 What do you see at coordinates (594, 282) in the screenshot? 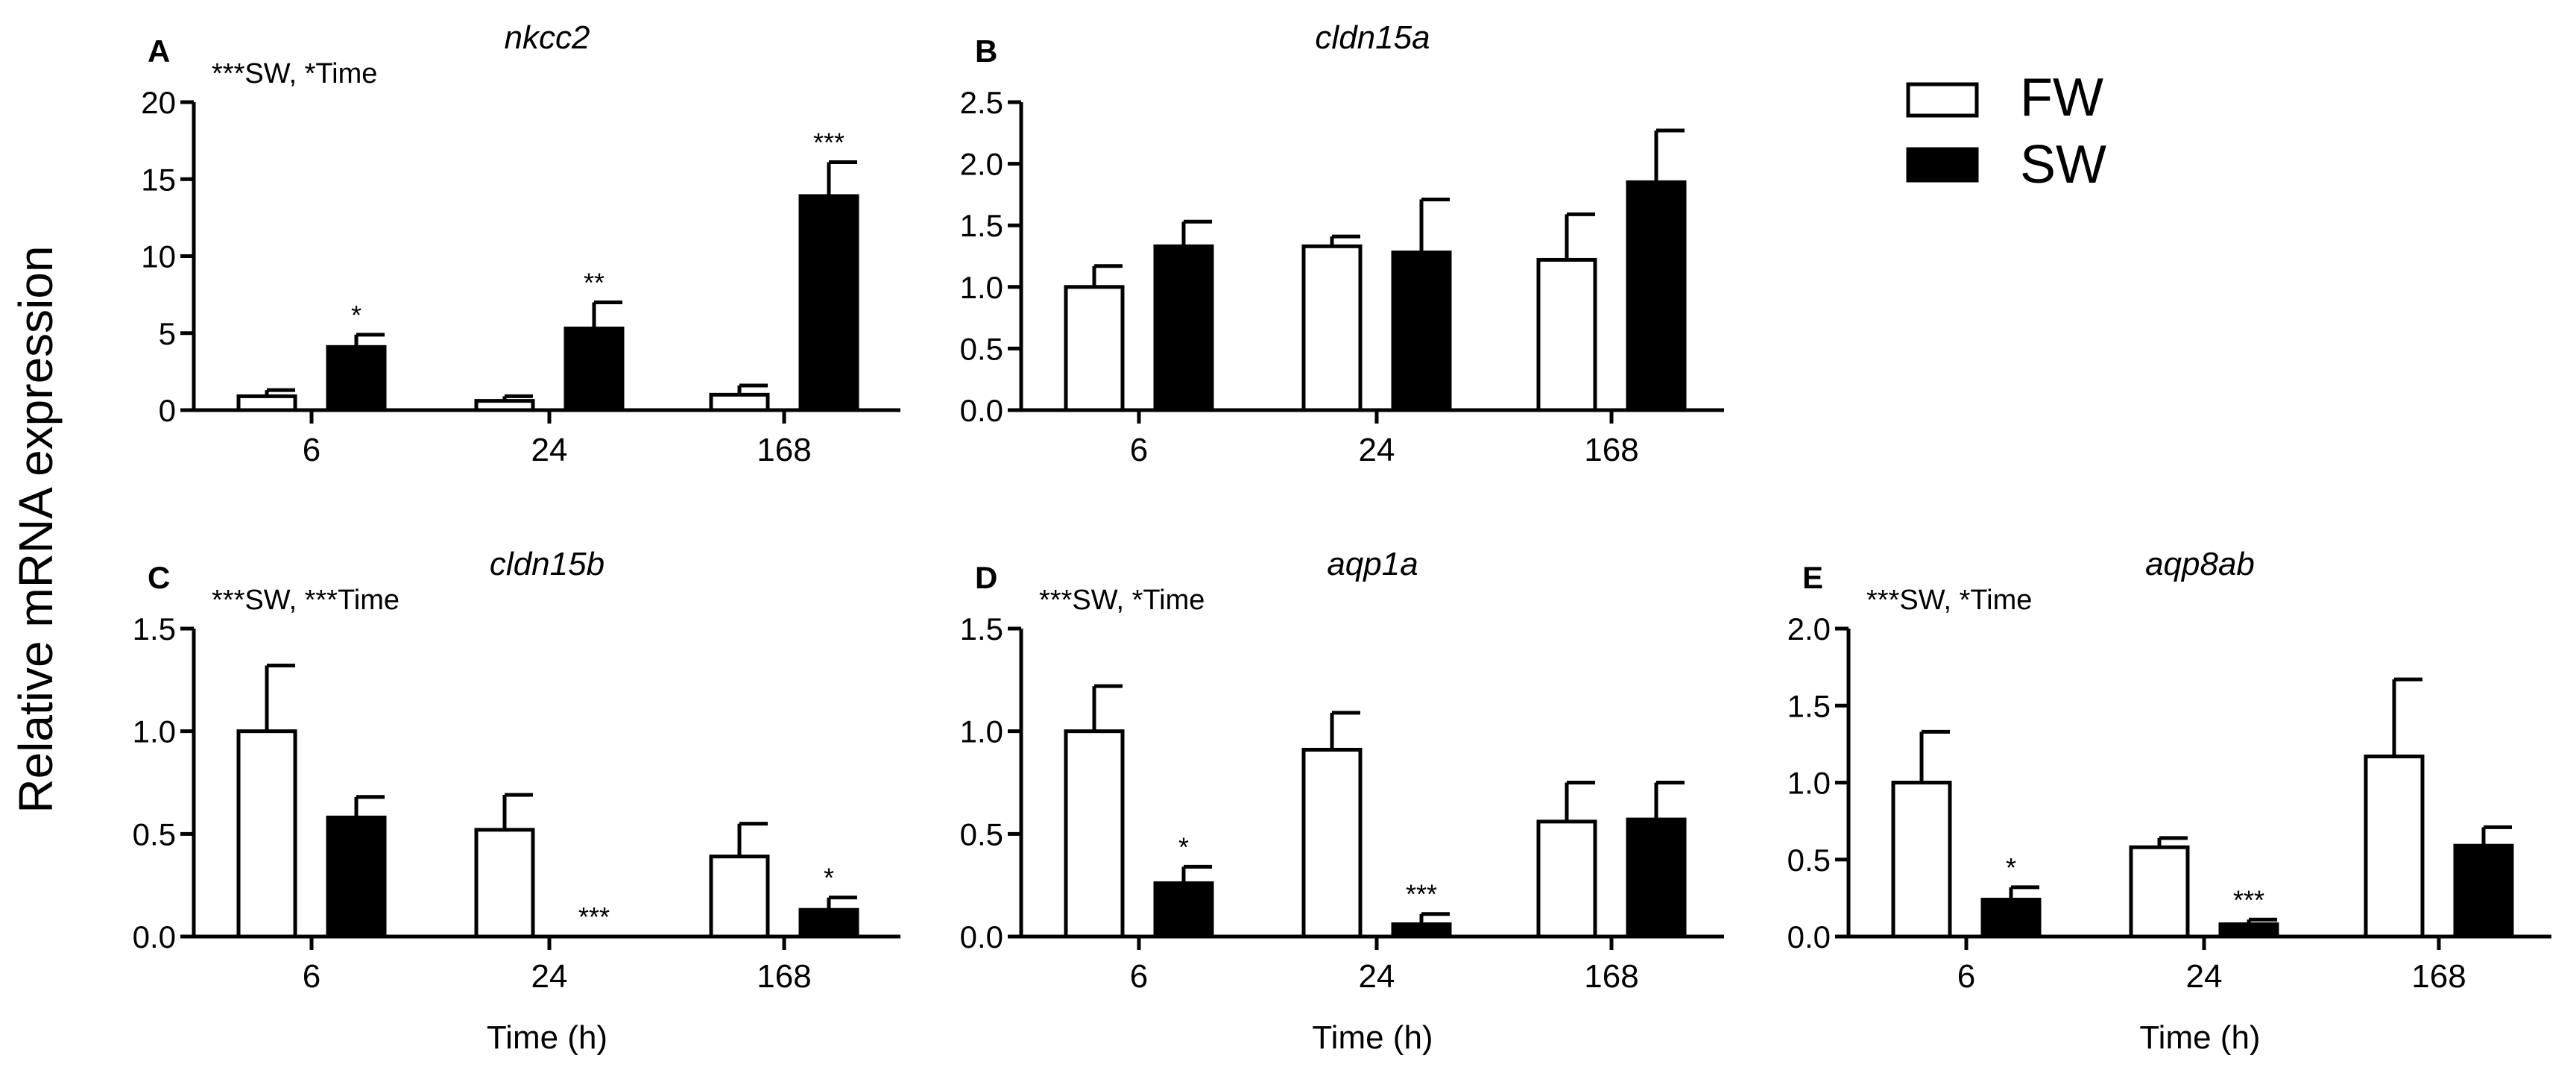
I see `significance-marker: **` at bounding box center [594, 282].